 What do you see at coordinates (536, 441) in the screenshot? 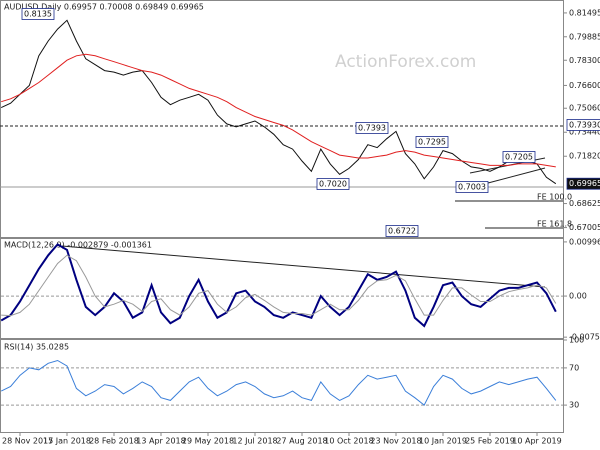
I see `x-tick-label: 10 Apr 2019` at bounding box center [536, 441].